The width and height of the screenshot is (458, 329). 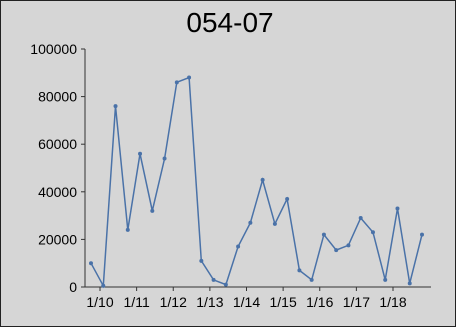 I want to click on x-tick-label: 1/13, so click(x=209, y=302).